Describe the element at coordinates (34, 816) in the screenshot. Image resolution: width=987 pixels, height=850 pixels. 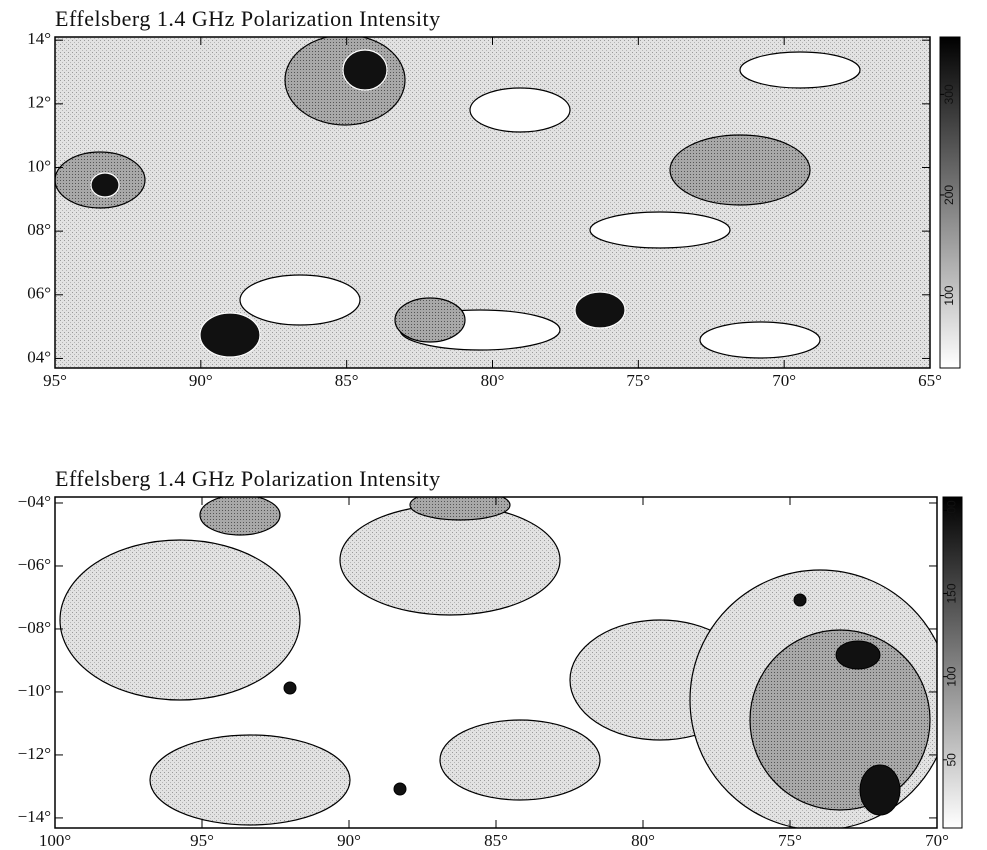
I see `y-tick-label: −14°` at that location.